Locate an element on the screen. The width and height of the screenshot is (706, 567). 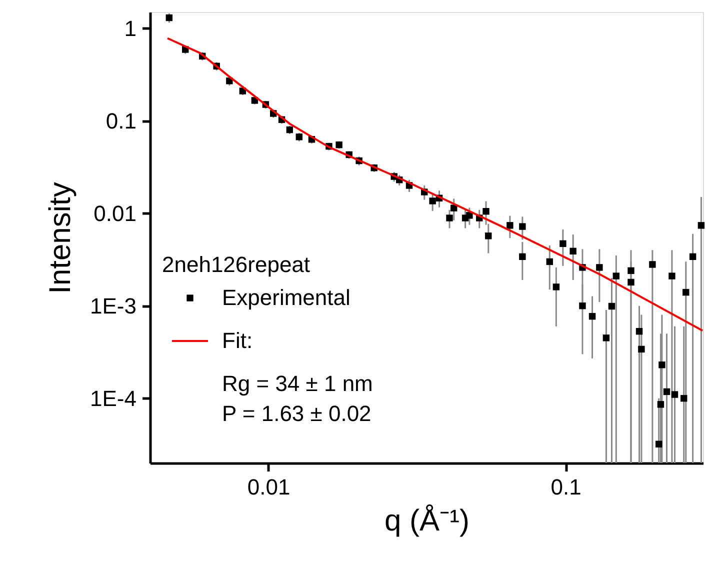
y-tick-label: 0.1 is located at coordinates (121, 121).